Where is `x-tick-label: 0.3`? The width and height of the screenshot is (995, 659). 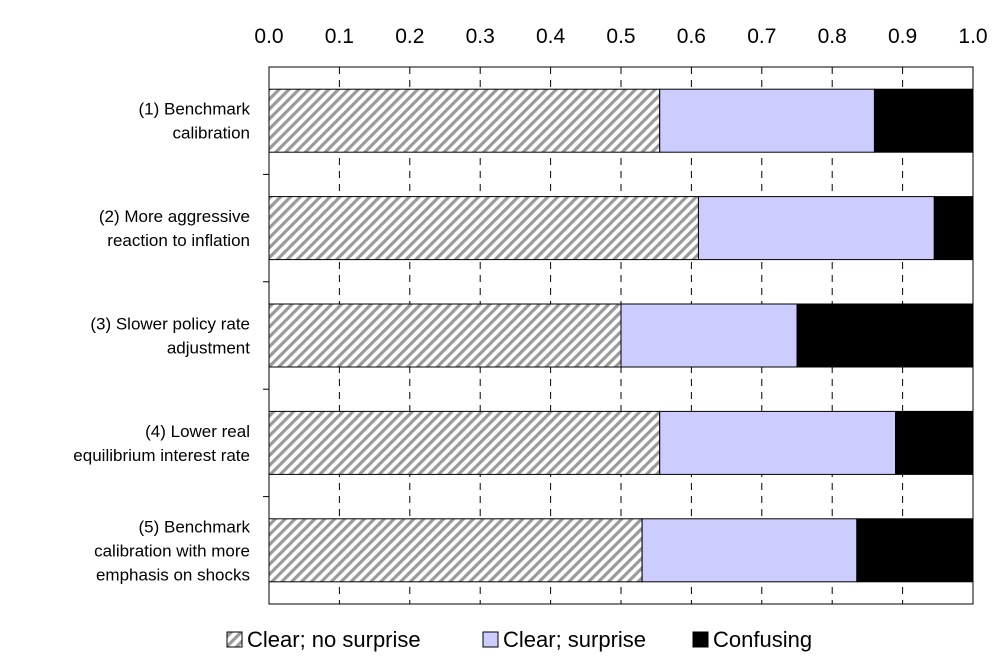 x-tick-label: 0.3 is located at coordinates (480, 36).